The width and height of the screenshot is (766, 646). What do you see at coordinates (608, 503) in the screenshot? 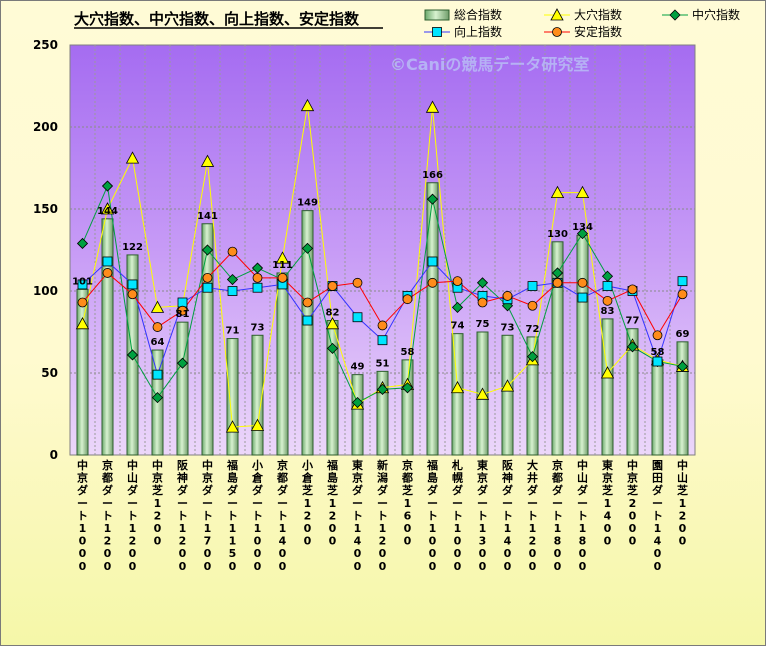
I see `x-category-label: 東京芝 1 4 0 0` at bounding box center [608, 503].